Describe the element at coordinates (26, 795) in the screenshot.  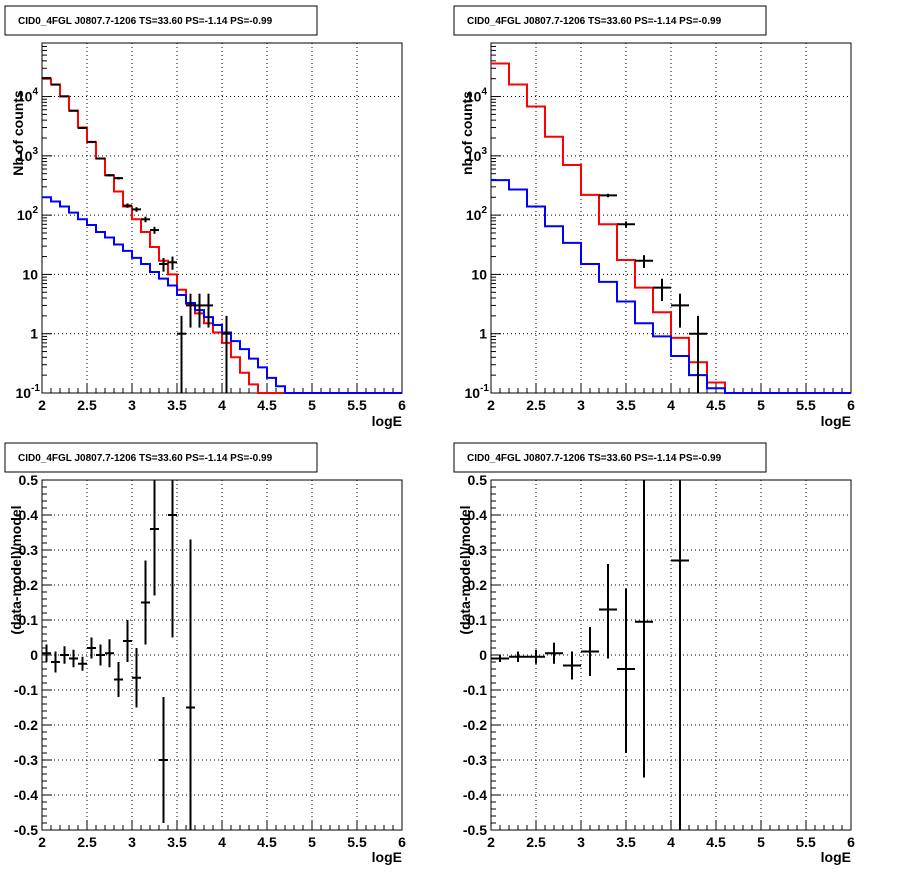
I see `y-tick-label: -0.4` at that location.